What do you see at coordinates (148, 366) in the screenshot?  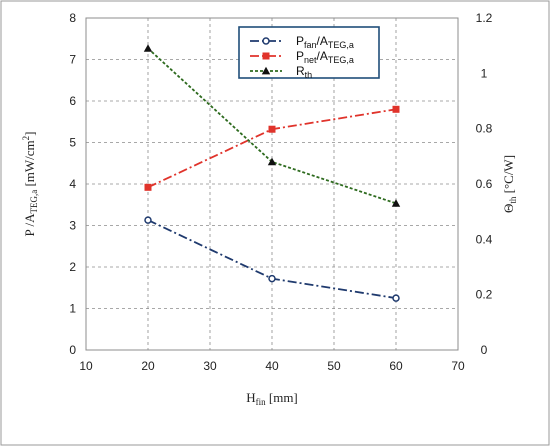 I see `x-tick-label: 20` at bounding box center [148, 366].